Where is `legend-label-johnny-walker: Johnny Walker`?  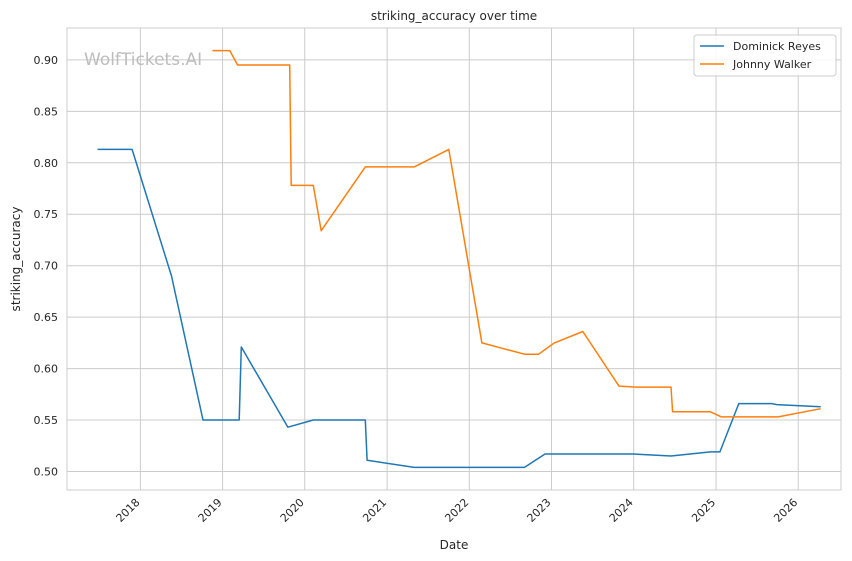
legend-label-johnny-walker: Johnny Walker is located at coordinates (772, 64).